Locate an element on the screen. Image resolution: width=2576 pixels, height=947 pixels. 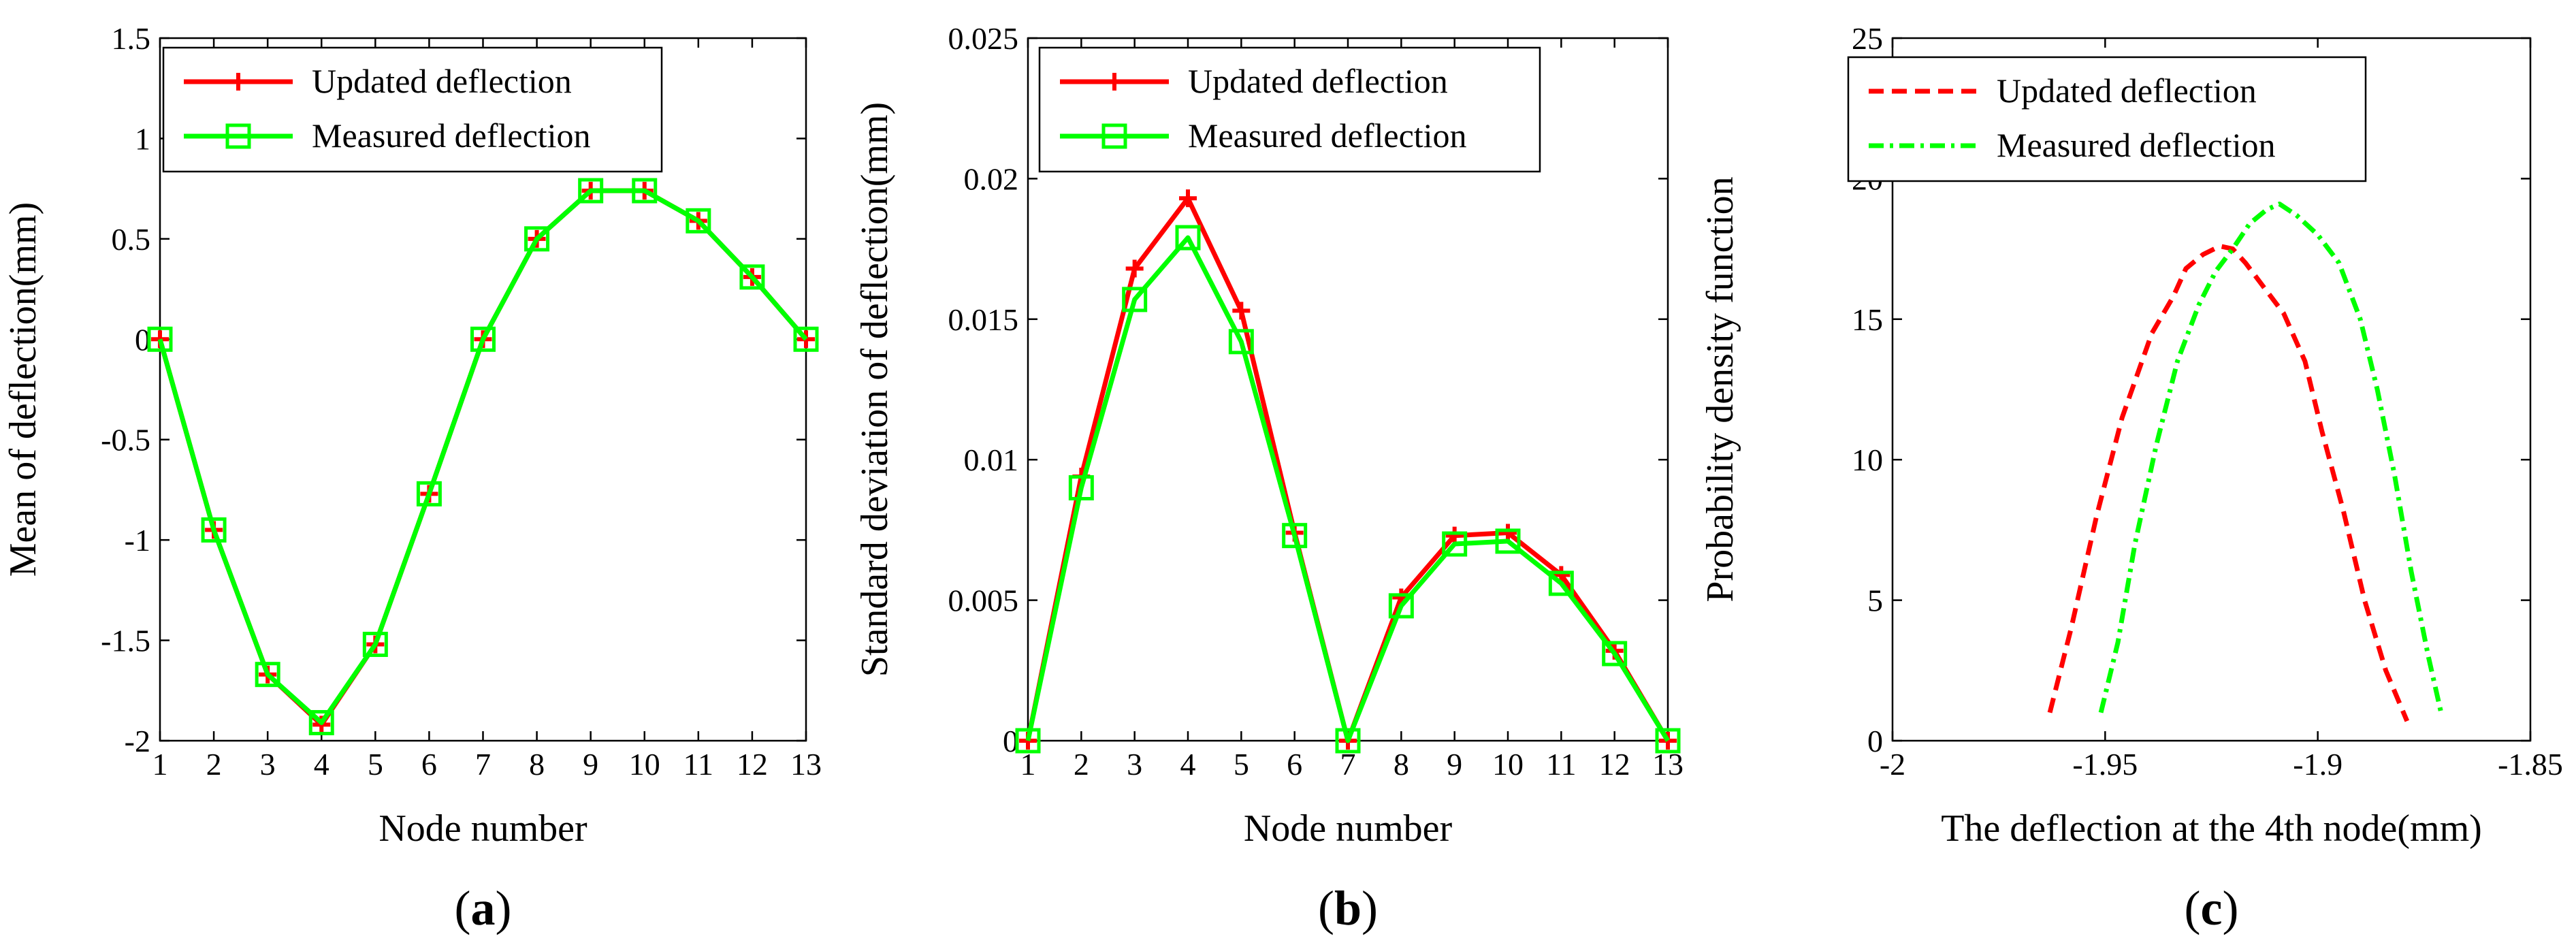
caption-letter: a is located at coordinates (483, 908).